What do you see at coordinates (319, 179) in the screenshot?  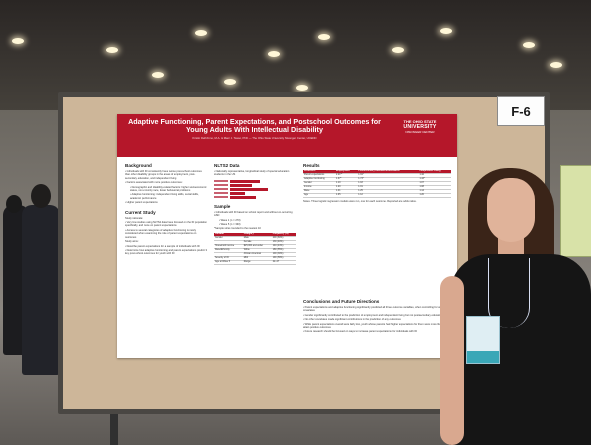 I see `table-cell: Adaptive functioning` at bounding box center [319, 179].